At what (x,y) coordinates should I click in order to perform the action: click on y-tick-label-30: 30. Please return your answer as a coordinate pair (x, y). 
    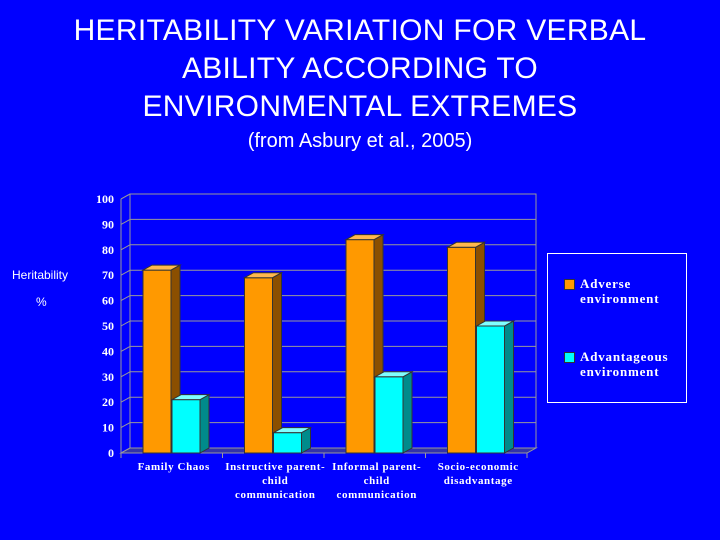
    Looking at the image, I should click on (108, 377).